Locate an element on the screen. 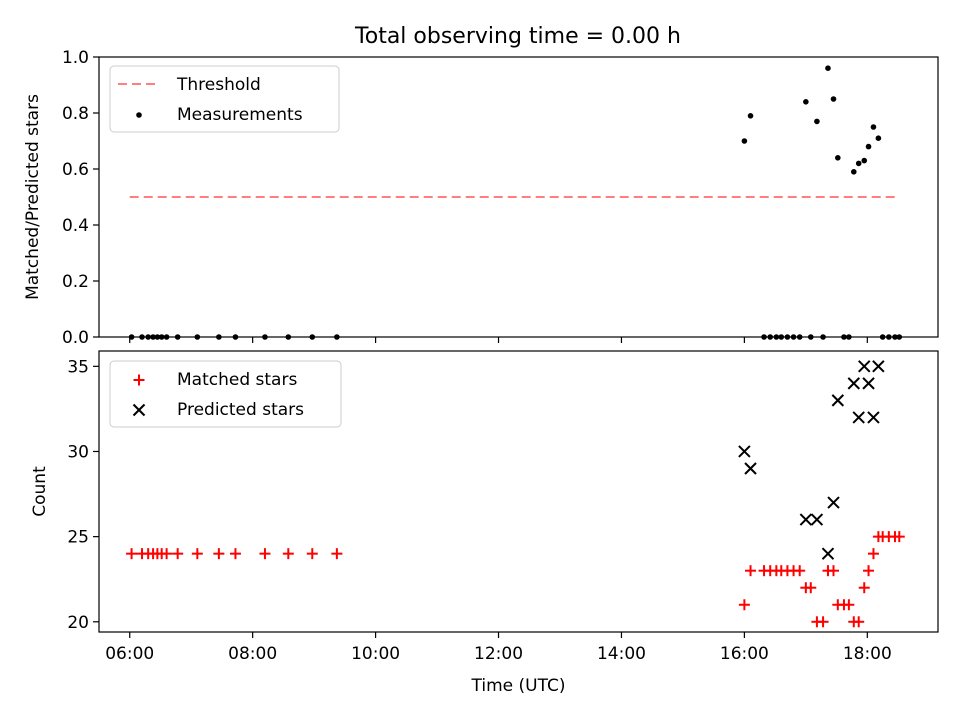 This screenshot has width=960, height=720. chart-title: Total observing time = 0.00 h is located at coordinates (517, 36).